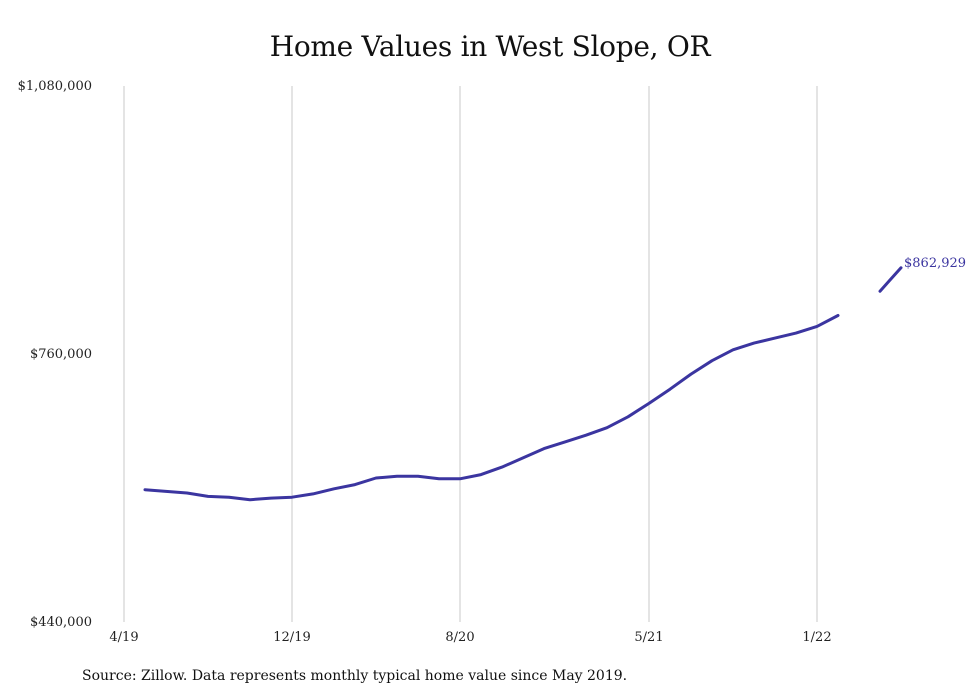 This screenshot has width=980, height=699. I want to click on y-axis-tick-labels: $1,080,000 $760,000 $440,000, so click(55, 354).